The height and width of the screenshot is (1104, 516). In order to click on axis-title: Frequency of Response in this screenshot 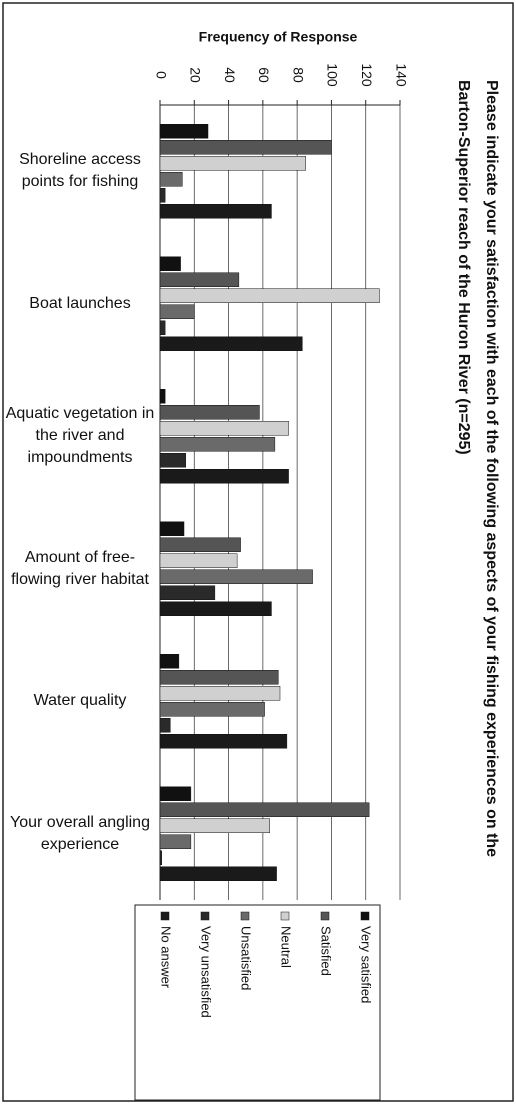, I will do `click(278, 37)`.